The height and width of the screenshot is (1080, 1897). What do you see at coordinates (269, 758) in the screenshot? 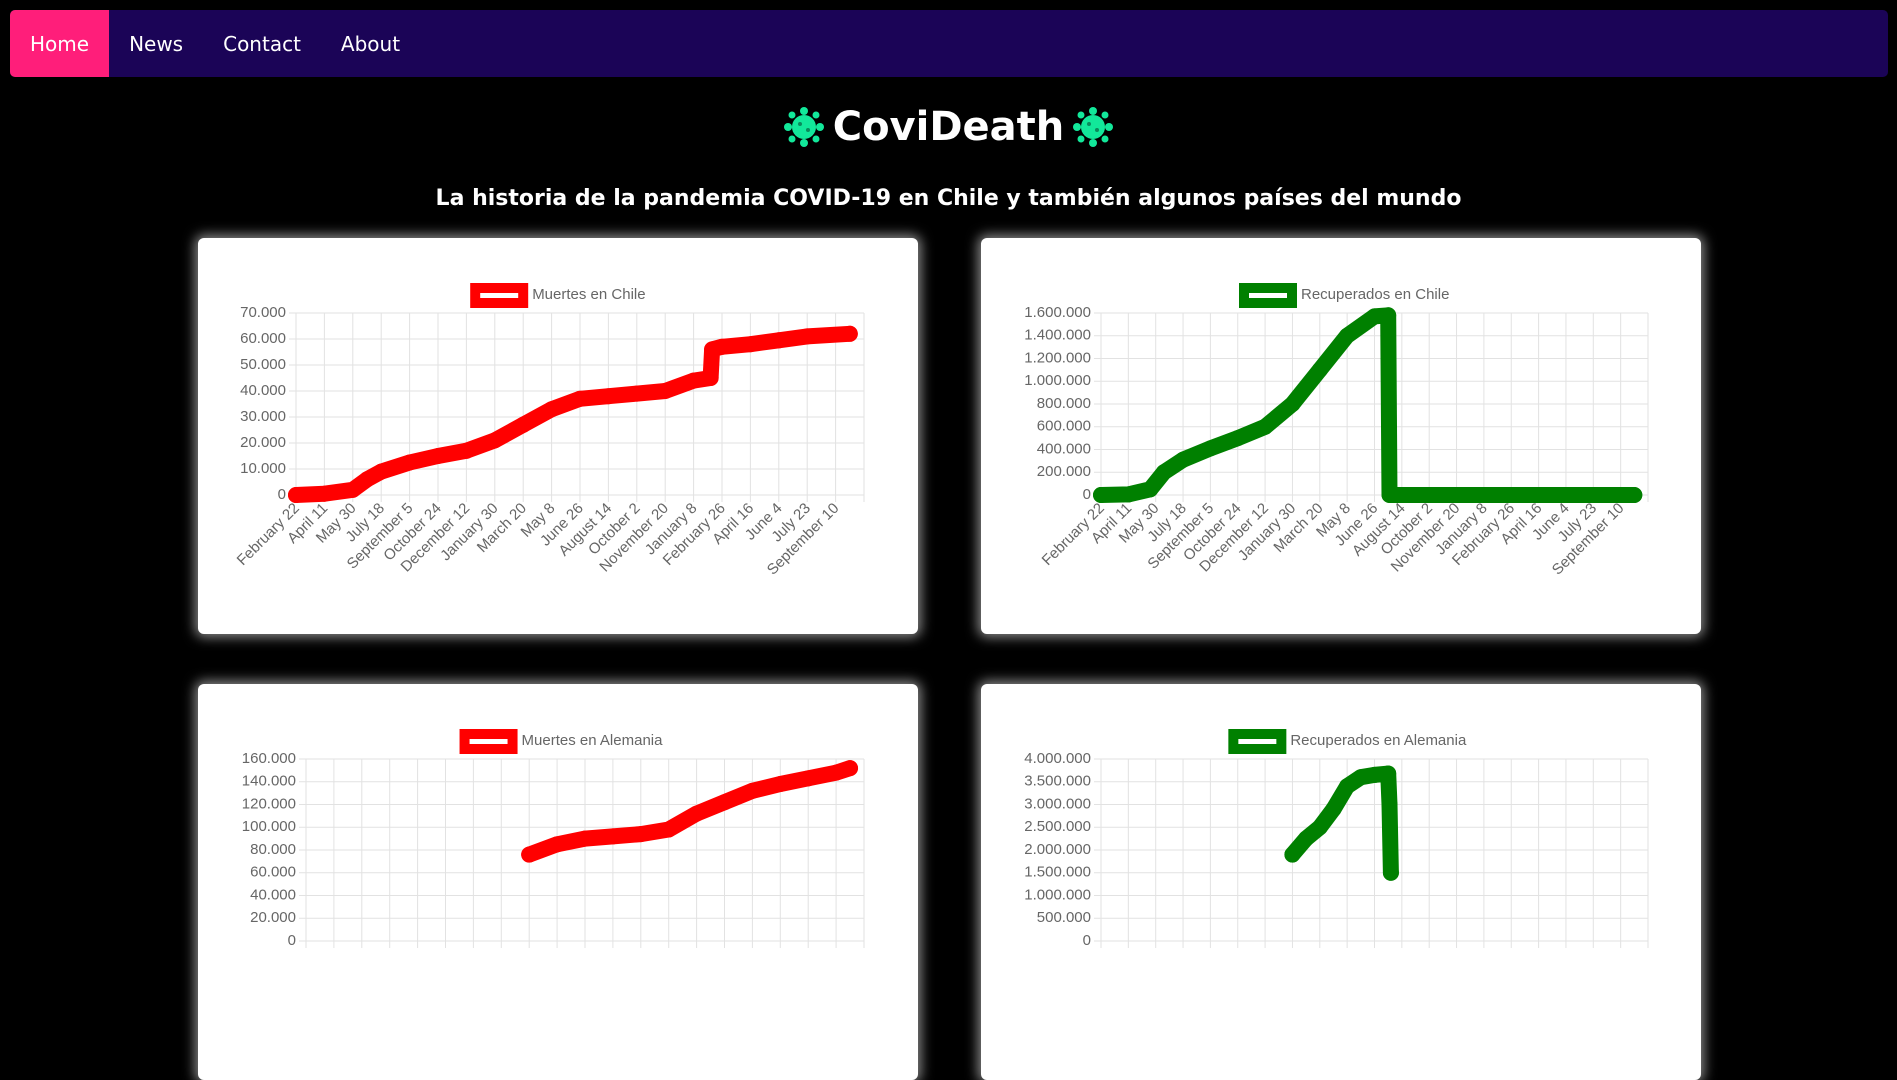
I see `y-tick-label: 160.000` at bounding box center [269, 758].